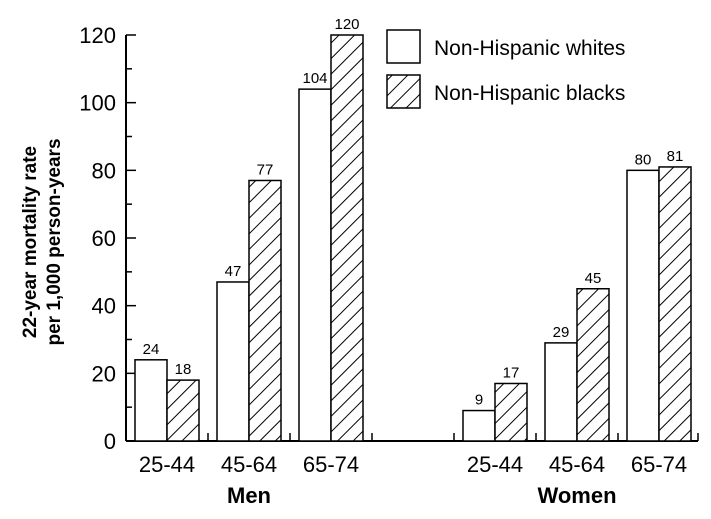 The height and width of the screenshot is (519, 711). I want to click on y-axis-label-line-1: 22-year mortality rate, so click(30, 242).